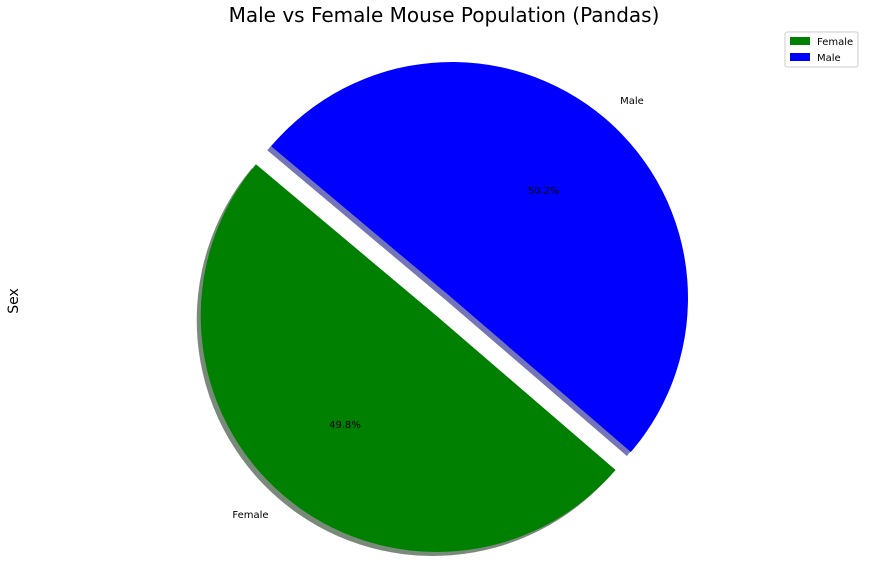 Image resolution: width=869 pixels, height=579 pixels. Describe the element at coordinates (250, 515) in the screenshot. I see `slice-label-female: Female` at that location.